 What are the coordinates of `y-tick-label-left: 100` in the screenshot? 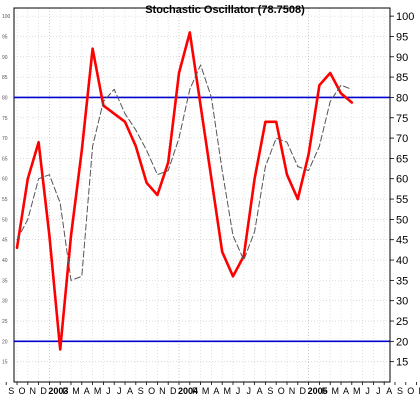 It's located at (6, 17).